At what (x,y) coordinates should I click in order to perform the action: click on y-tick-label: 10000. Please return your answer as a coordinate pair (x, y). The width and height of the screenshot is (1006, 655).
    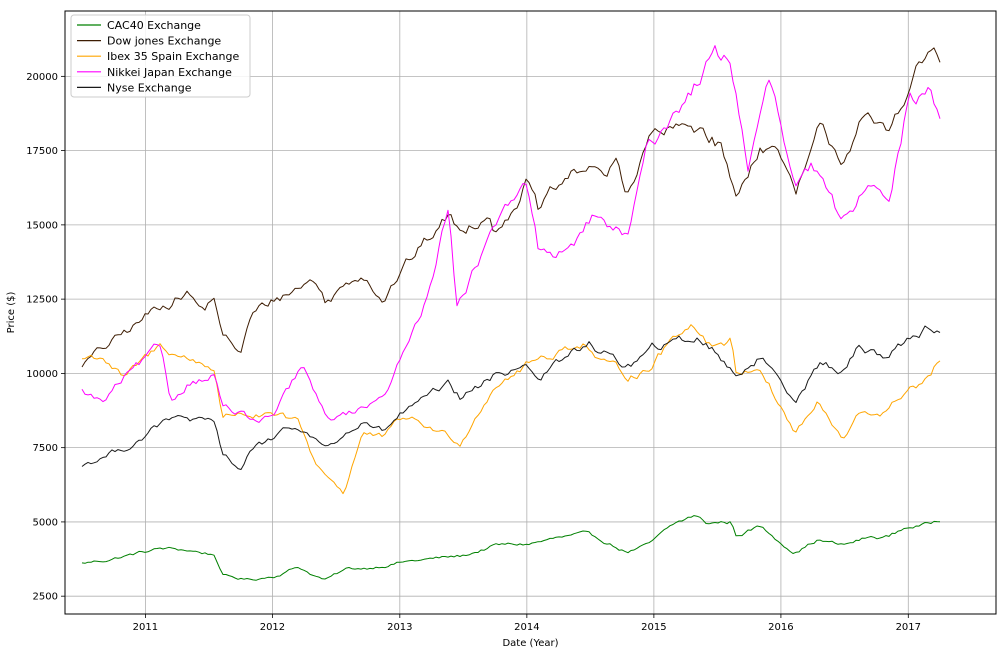
    Looking at the image, I should click on (42, 374).